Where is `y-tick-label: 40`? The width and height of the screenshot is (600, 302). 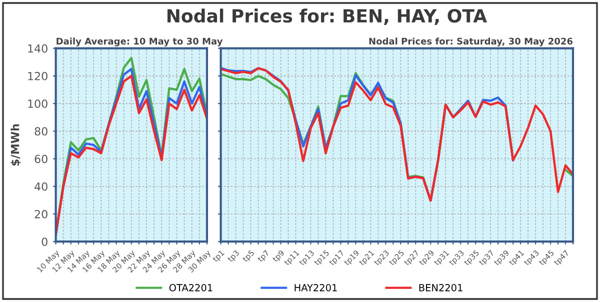 y-tick-label: 40 is located at coordinates (41, 186).